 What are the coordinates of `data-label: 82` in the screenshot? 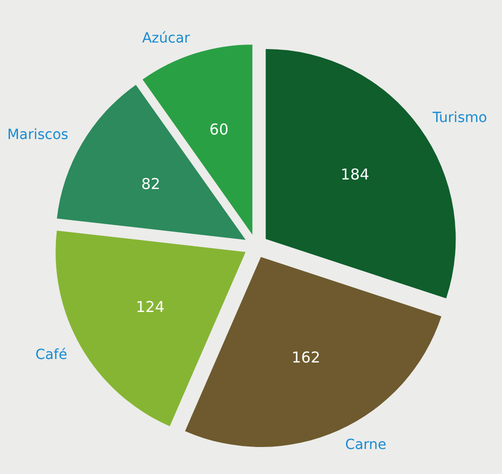 It's located at (150, 183).